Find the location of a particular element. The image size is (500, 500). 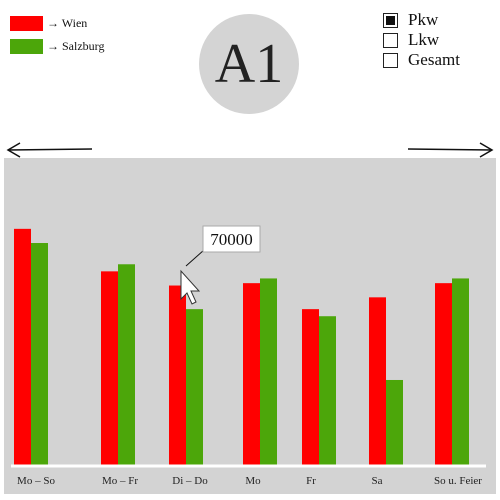

tooltip-value: 70000 is located at coordinates (231, 239).